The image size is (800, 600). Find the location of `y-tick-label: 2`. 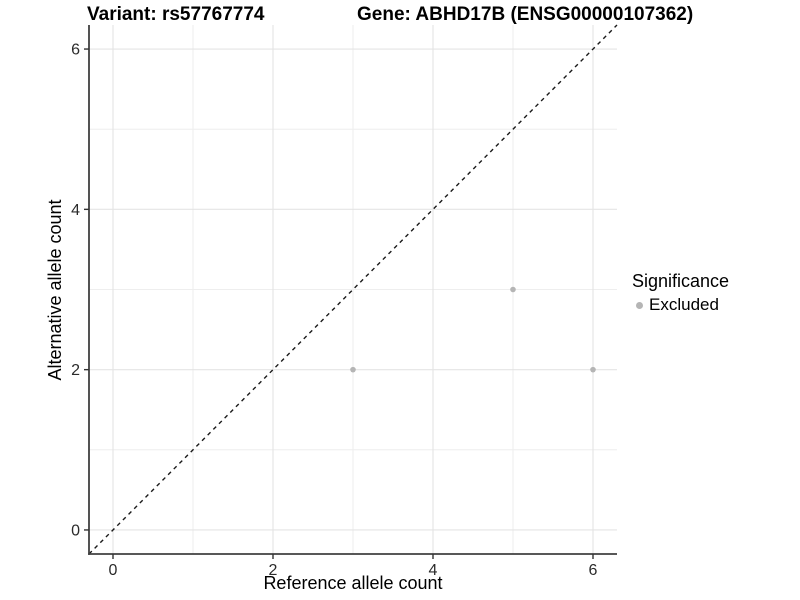

y-tick-label: 2 is located at coordinates (75, 370).